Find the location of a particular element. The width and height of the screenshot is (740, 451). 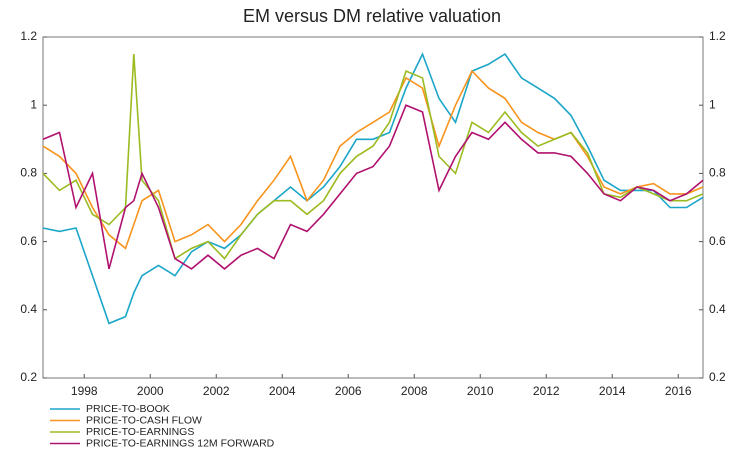

x-tick-label: 2000 is located at coordinates (150, 391).